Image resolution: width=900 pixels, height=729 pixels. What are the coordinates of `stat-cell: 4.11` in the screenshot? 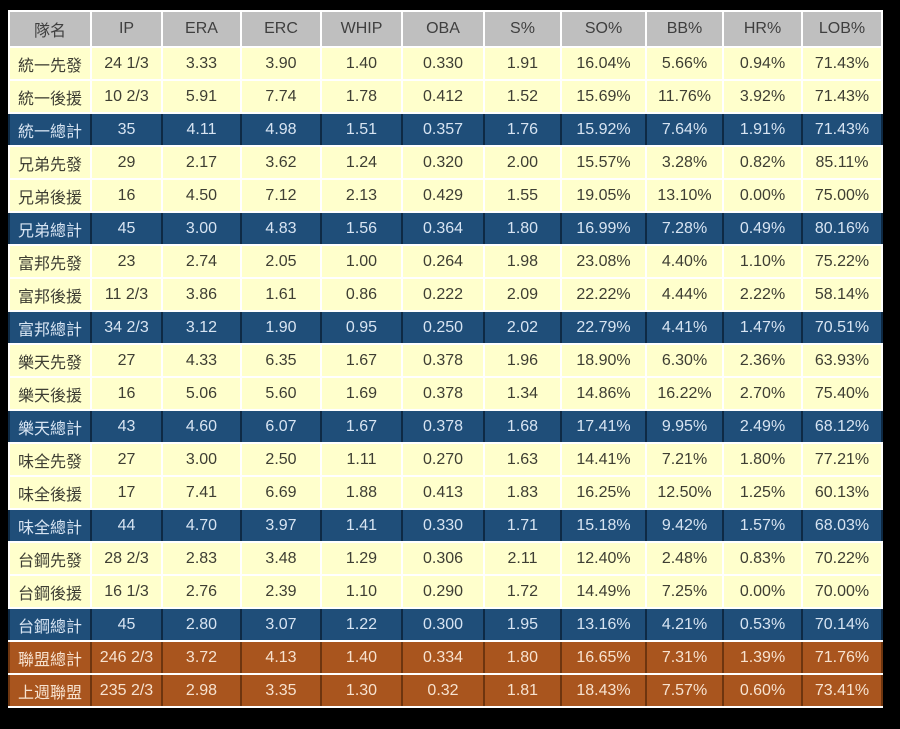 It's located at (201, 129).